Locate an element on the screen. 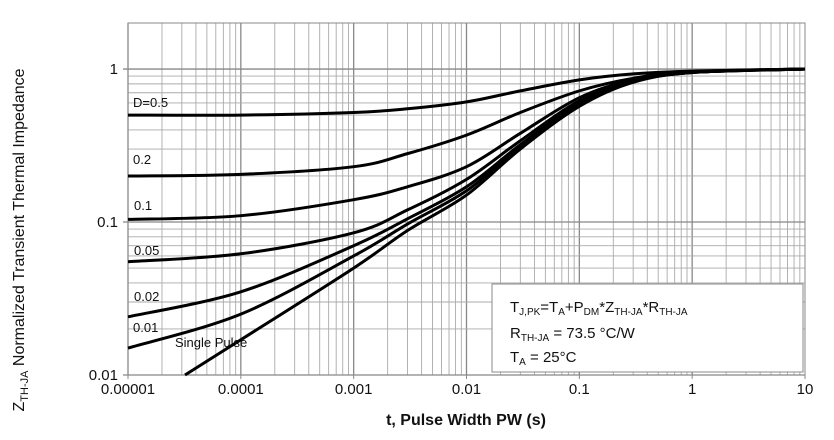 This screenshot has width=834, height=440. y-tick-label: 0.1 is located at coordinates (107, 222).